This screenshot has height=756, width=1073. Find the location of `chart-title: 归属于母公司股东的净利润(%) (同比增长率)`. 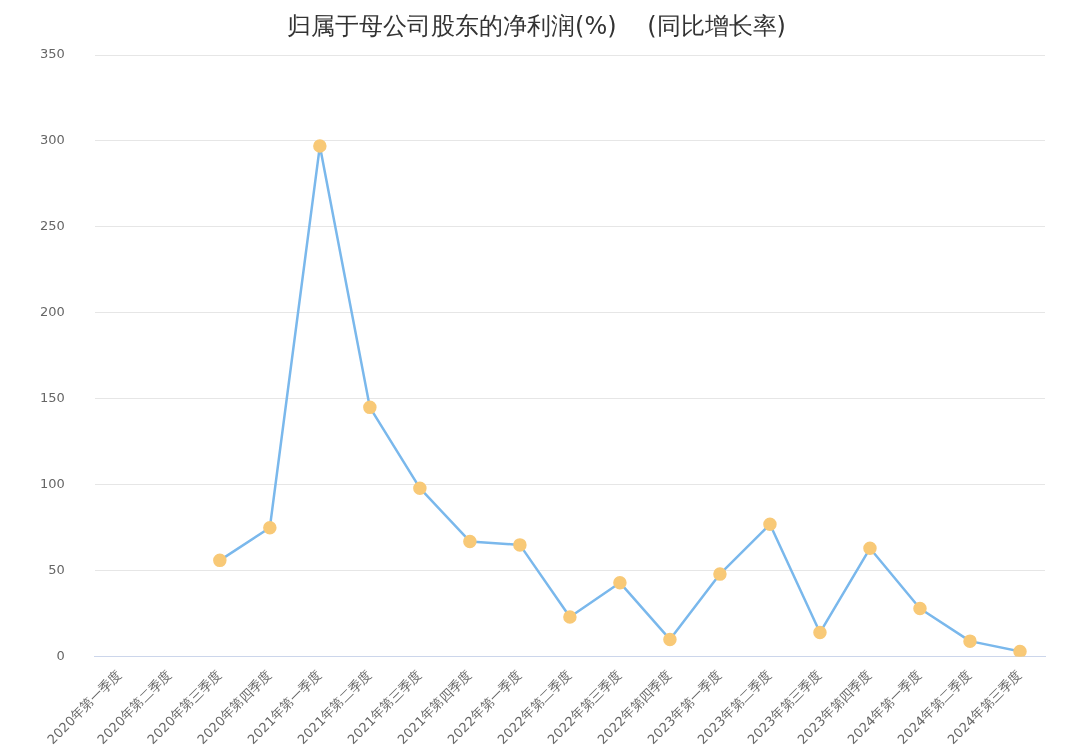

chart-title: 归属于母公司股东的净利润(%) (同比增长率) is located at coordinates (536, 26).